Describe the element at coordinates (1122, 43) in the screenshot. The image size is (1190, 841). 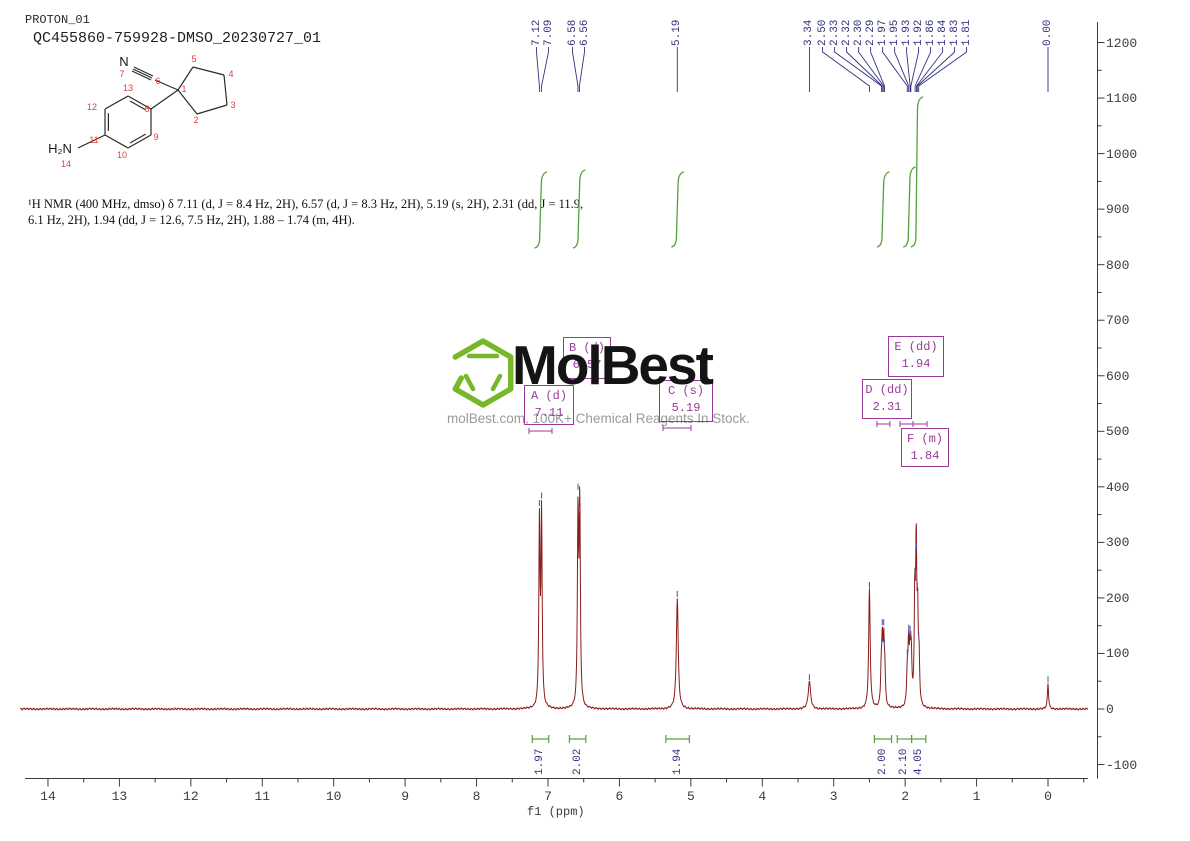
I see `y-tick-label: 1200` at that location.